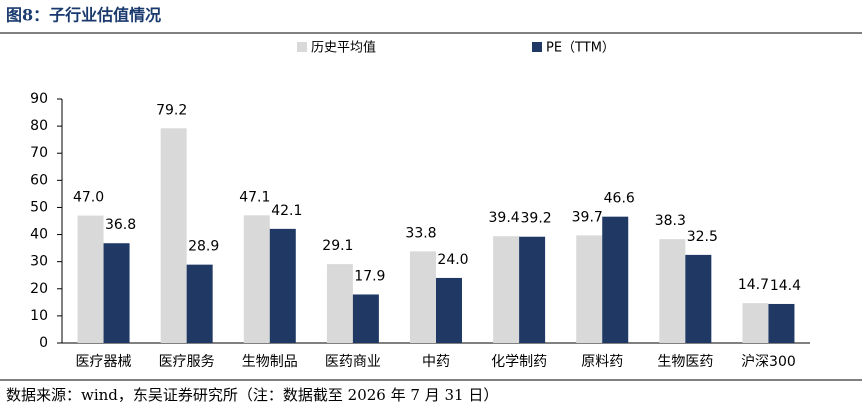  What do you see at coordinates (436, 362) in the screenshot?
I see `x-tick-label: 中药` at bounding box center [436, 362].